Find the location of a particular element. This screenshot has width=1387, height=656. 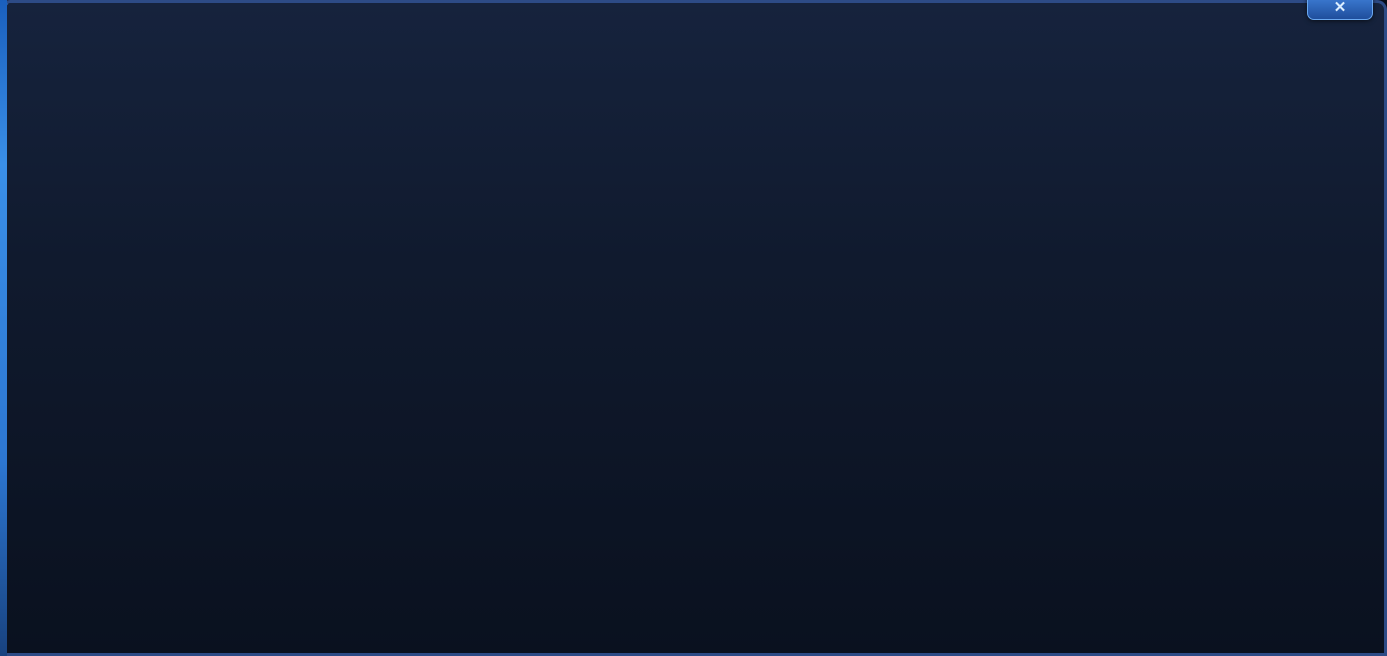

sidebar-item-map-report: Map Report is located at coordinates (188, 155).